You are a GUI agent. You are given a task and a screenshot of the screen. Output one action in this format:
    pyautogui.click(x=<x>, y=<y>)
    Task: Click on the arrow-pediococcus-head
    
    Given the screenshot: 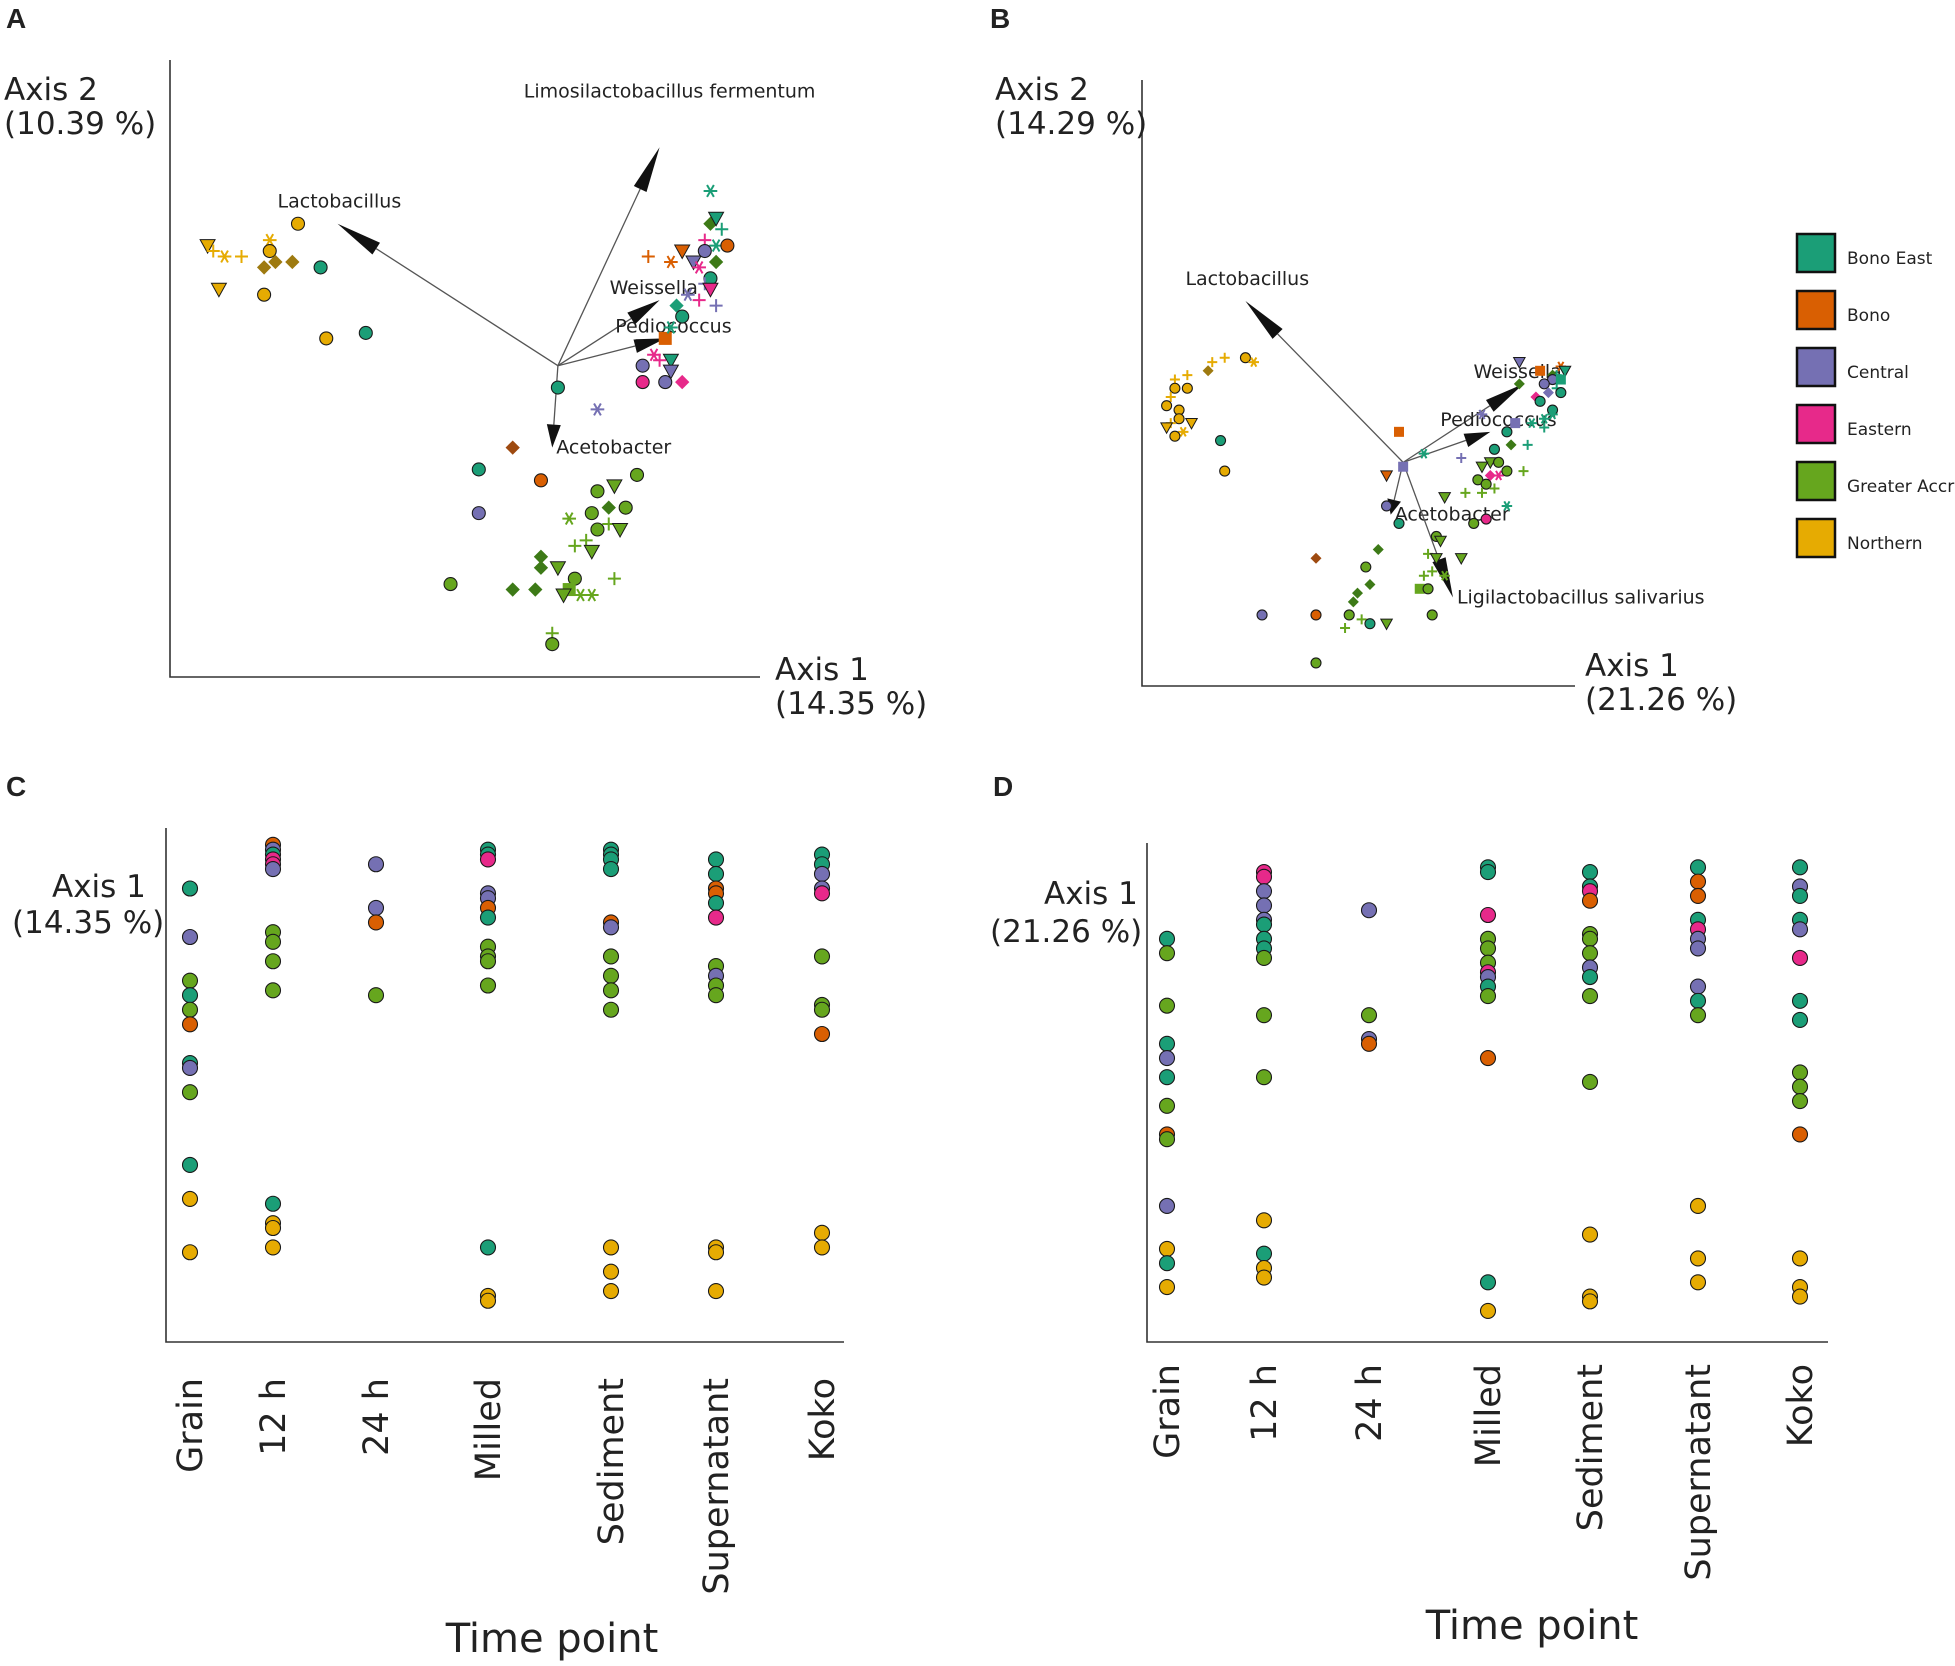 What is the action you would take?
    pyautogui.click(x=649, y=345)
    